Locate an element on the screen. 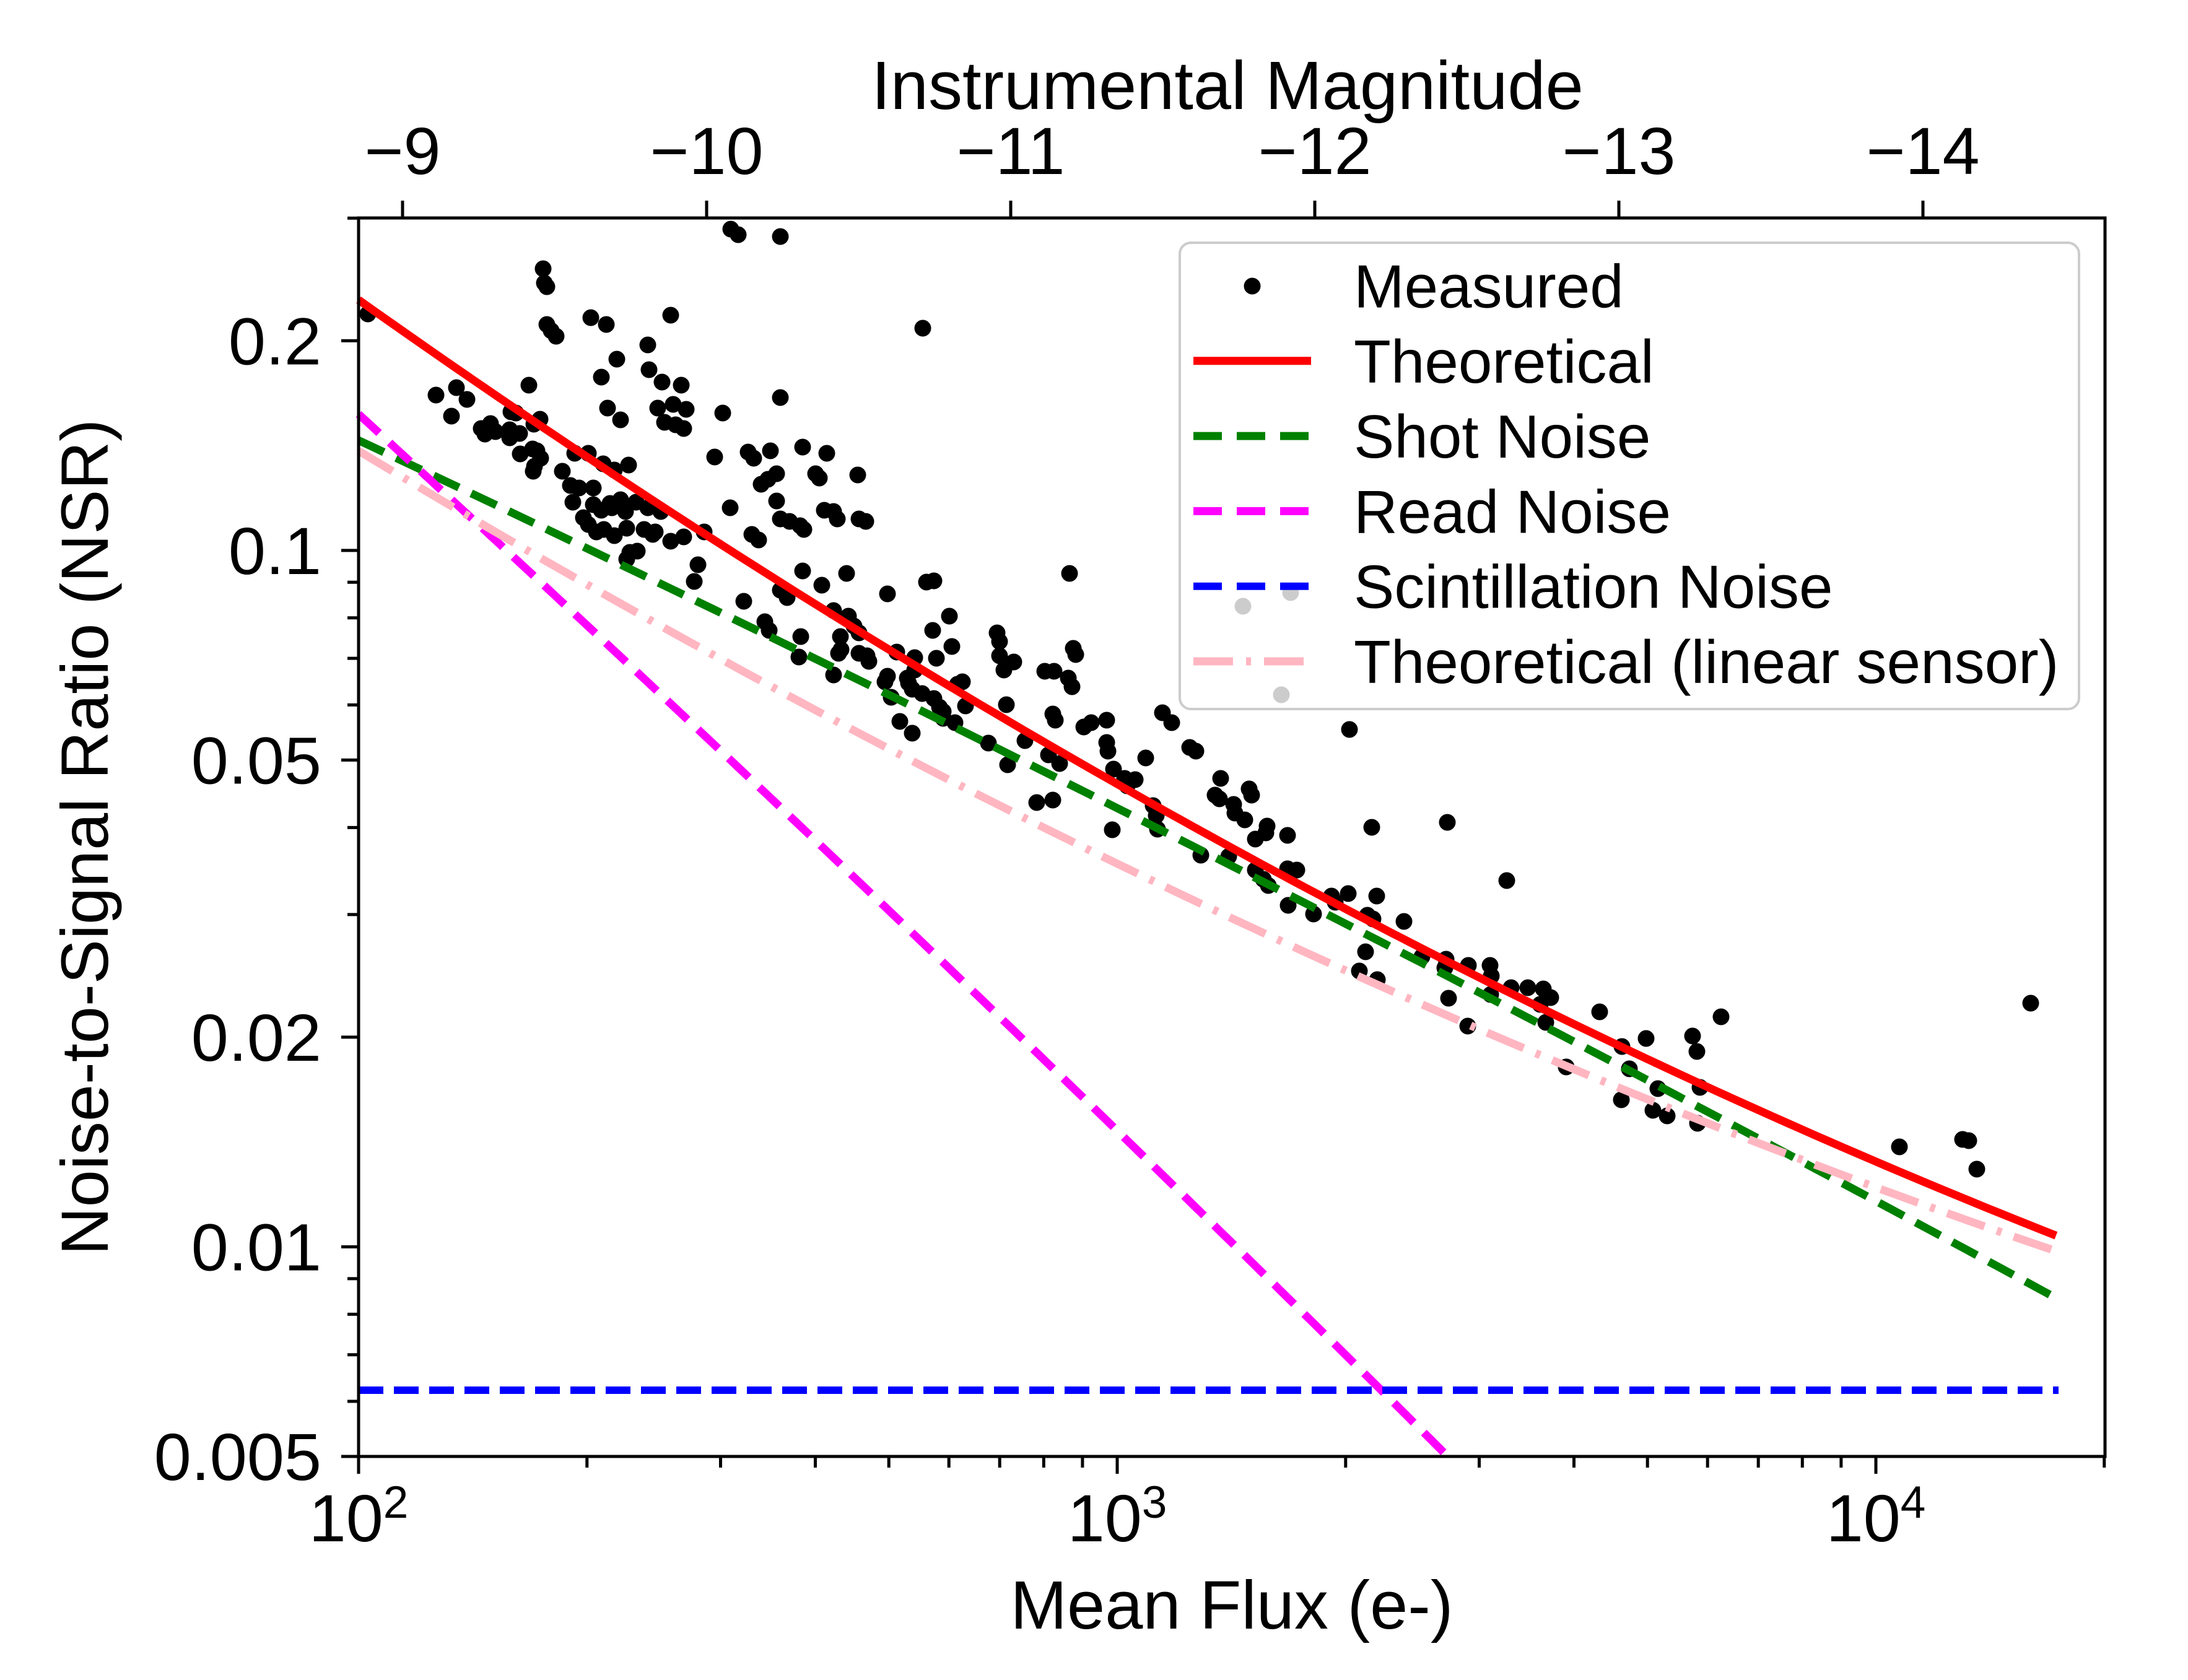 Image resolution: width=2188 pixels, height=1680 pixels. svg-text: −10 is located at coordinates (706, 150).